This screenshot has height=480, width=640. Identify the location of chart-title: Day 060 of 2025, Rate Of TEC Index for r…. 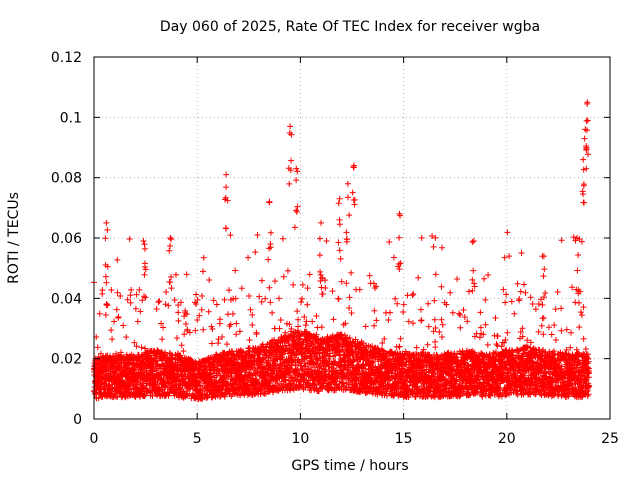
(350, 27).